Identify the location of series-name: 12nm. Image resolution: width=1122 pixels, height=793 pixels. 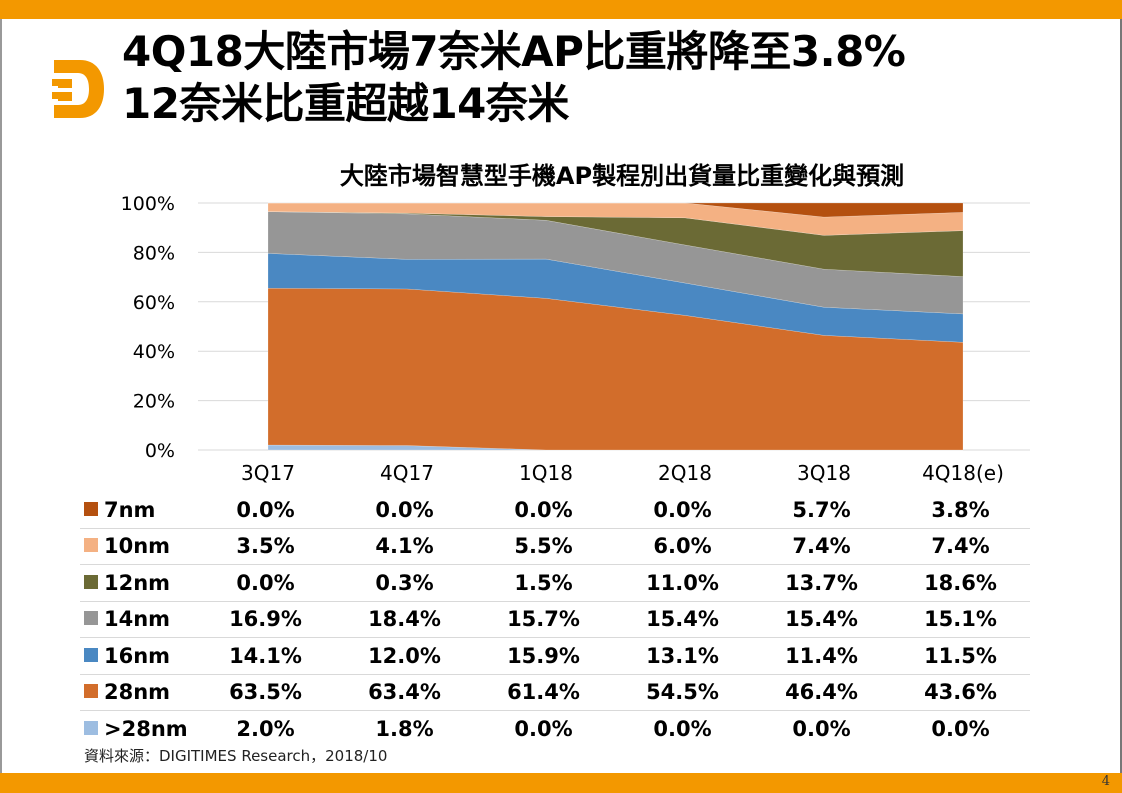
(137, 582).